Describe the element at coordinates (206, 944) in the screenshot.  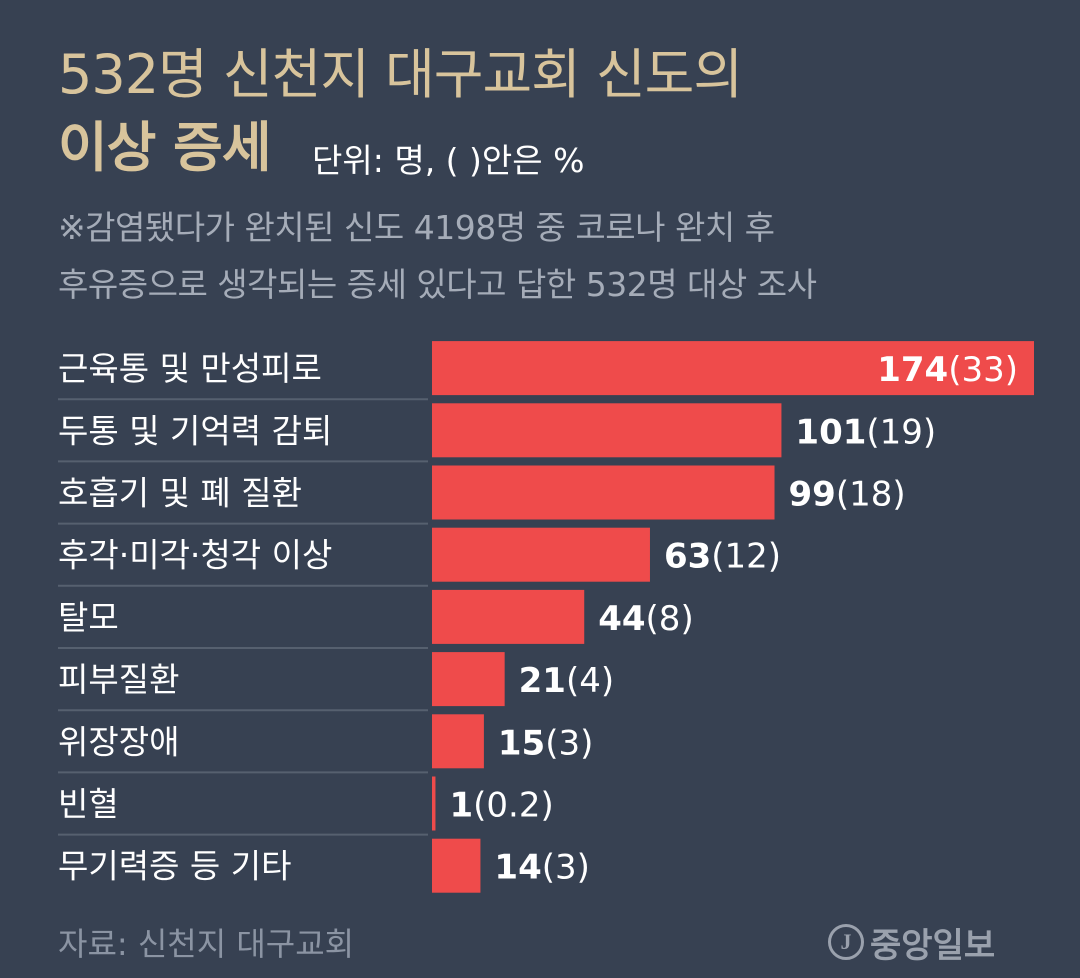
I see `source-note: 자료: 신천지 대구교회` at that location.